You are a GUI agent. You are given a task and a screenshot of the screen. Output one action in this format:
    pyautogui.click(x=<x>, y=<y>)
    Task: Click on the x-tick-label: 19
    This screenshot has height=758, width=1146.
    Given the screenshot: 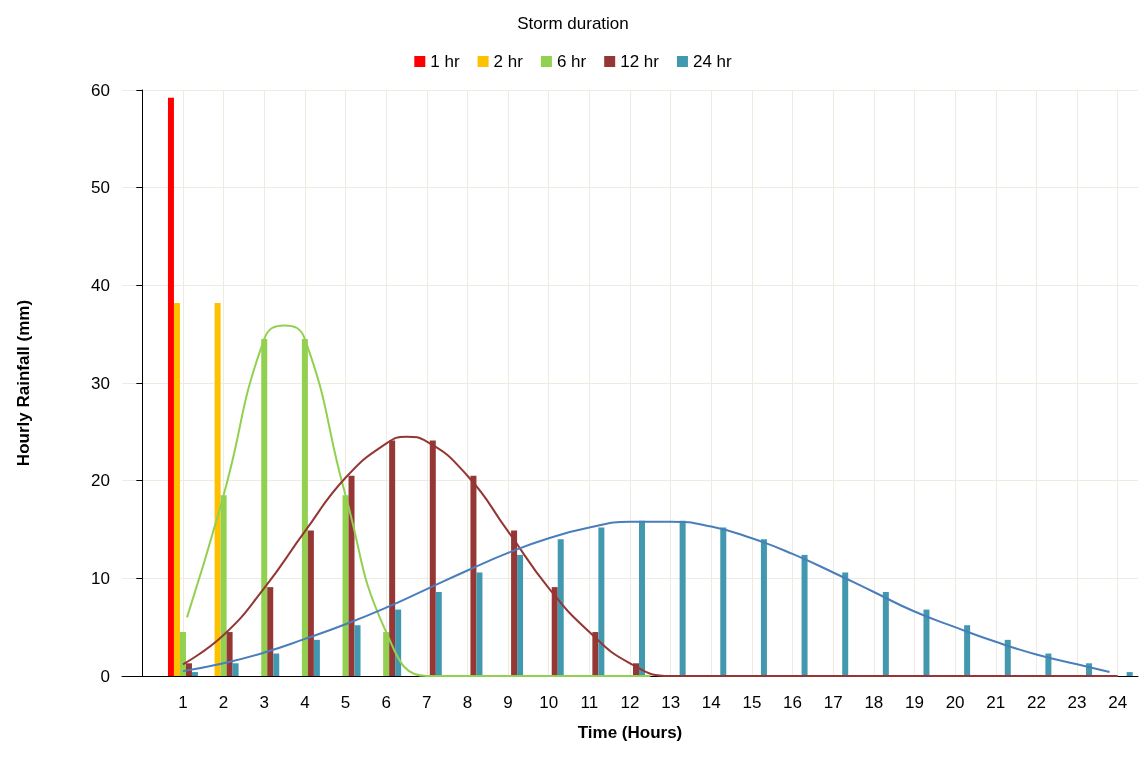 What is the action you would take?
    pyautogui.click(x=914, y=702)
    